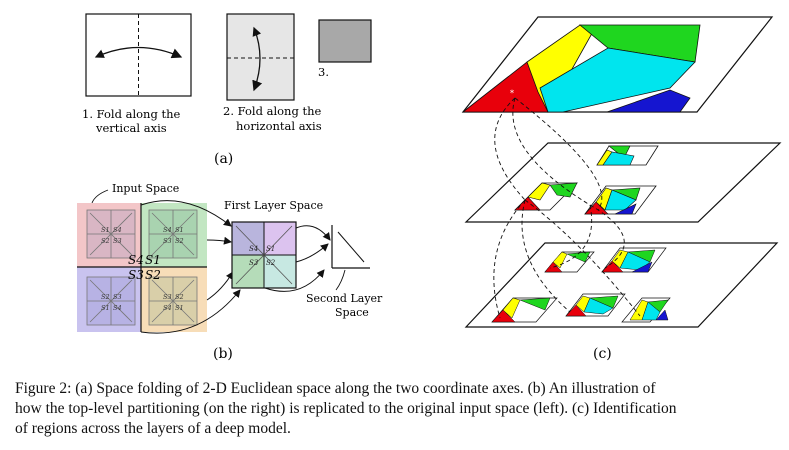 This screenshot has width=789, height=450. Describe the element at coordinates (136, 275) in the screenshot. I see `center-label-s3: S3` at that location.